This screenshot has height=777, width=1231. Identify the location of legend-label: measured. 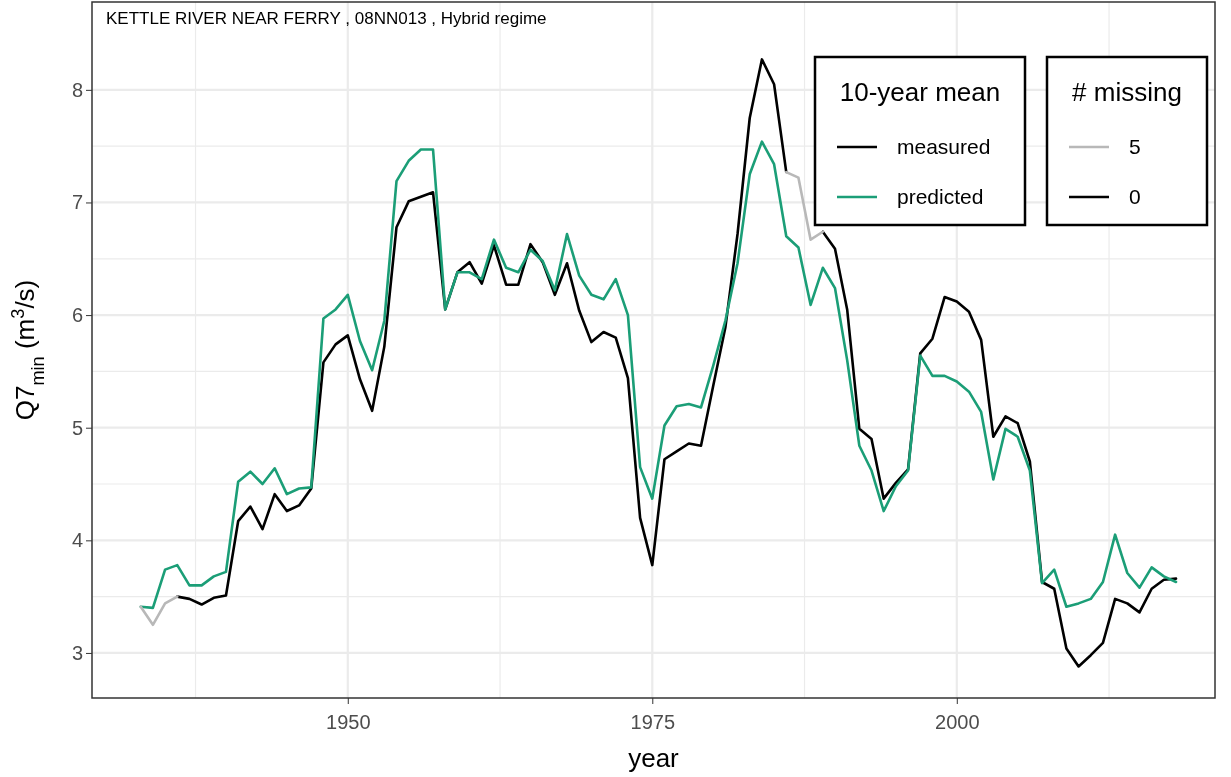
(944, 146).